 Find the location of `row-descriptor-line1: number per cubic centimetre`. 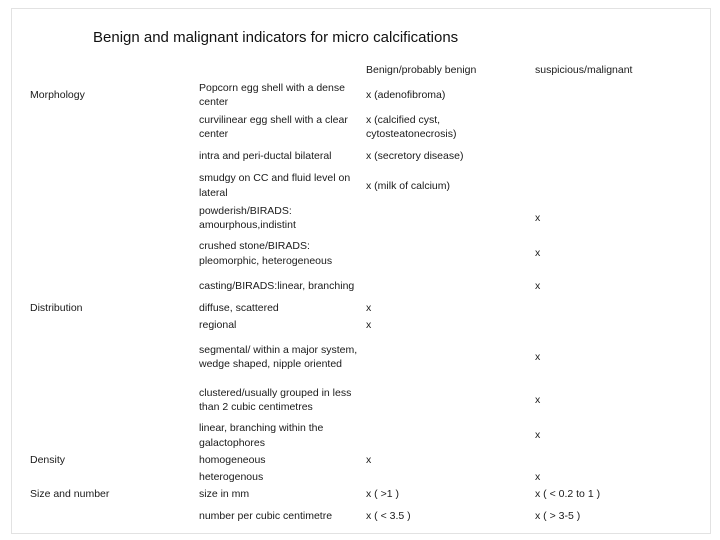

row-descriptor-line1: number per cubic centimetre is located at coordinates (266, 516).